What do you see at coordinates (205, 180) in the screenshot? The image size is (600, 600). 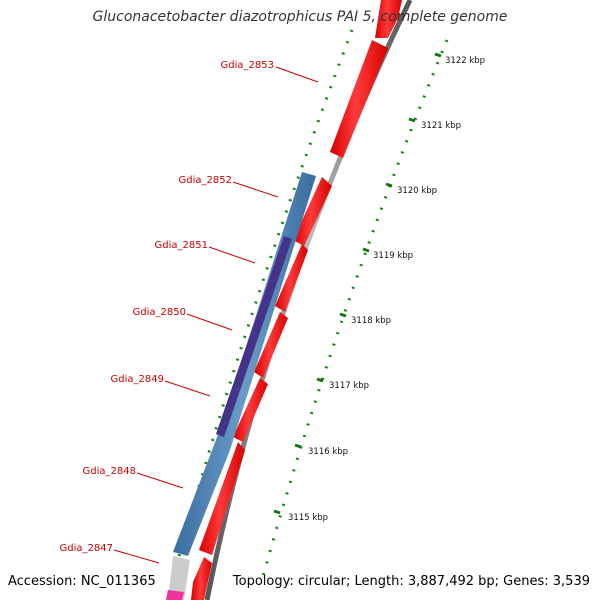 I see `gene-label: Gdia_2852` at bounding box center [205, 180].